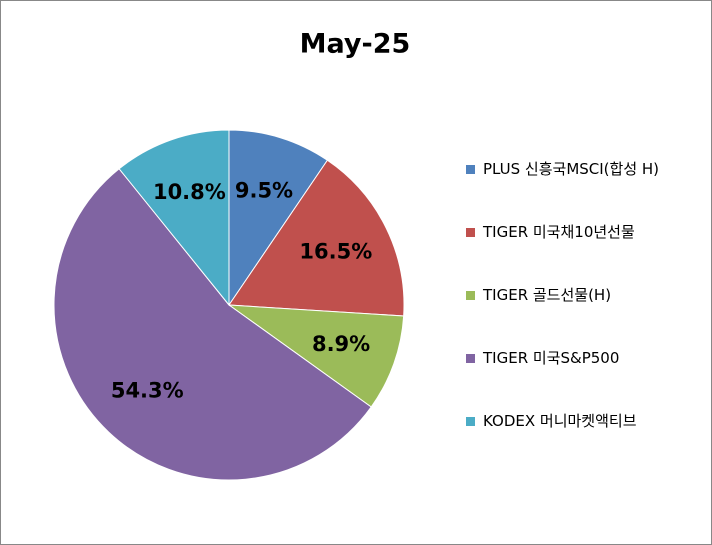 The image size is (712, 545). What do you see at coordinates (559, 232) in the screenshot?
I see `legend-label: TIGER 미국채10년선물` at bounding box center [559, 232].